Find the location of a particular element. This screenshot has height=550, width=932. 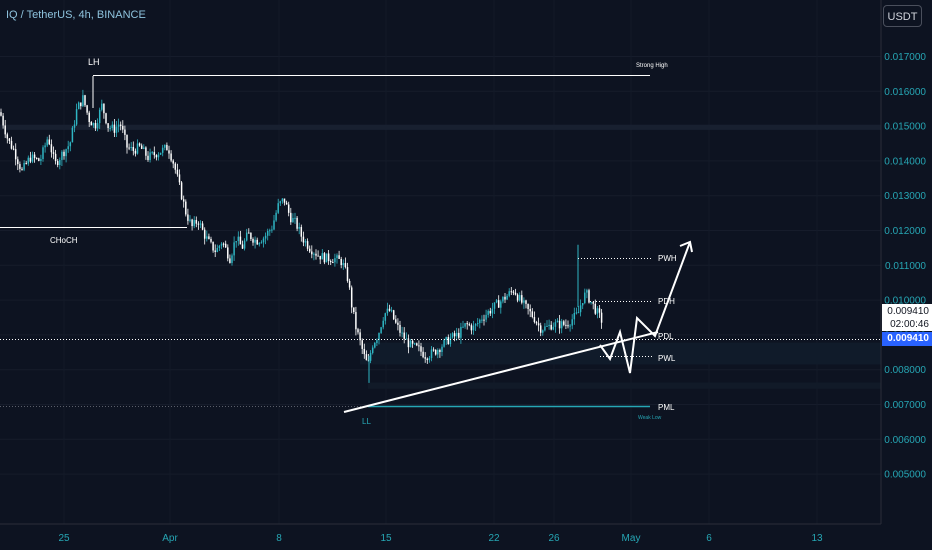

lh-label: LH is located at coordinates (94, 62).